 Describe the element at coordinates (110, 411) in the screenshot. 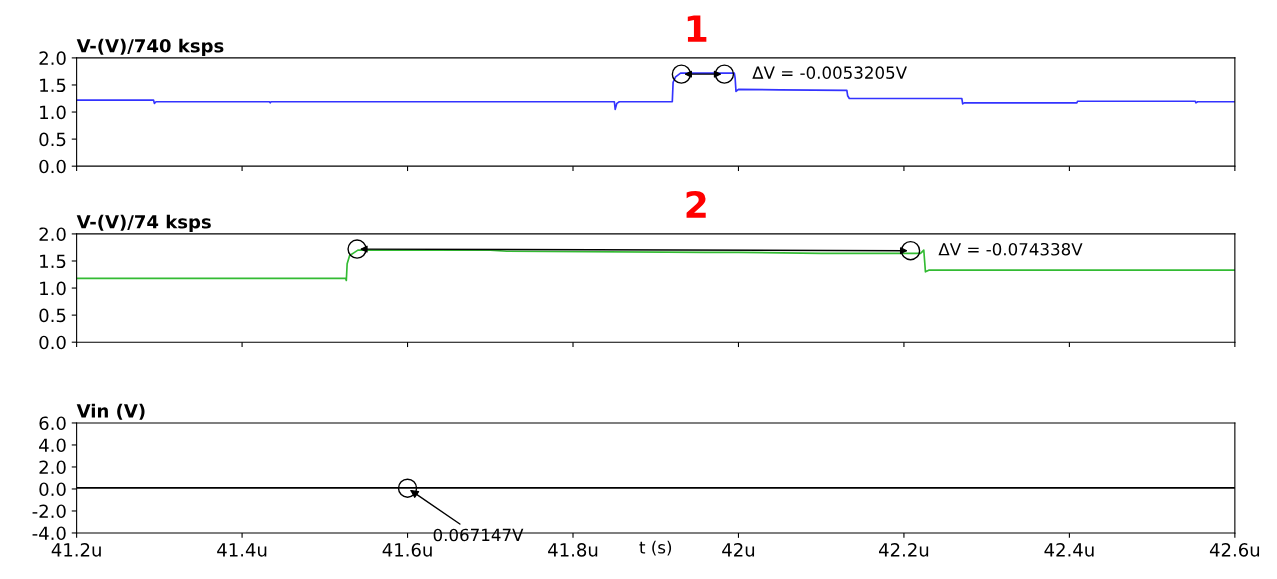

I see `chart-title: Vin (V)` at that location.